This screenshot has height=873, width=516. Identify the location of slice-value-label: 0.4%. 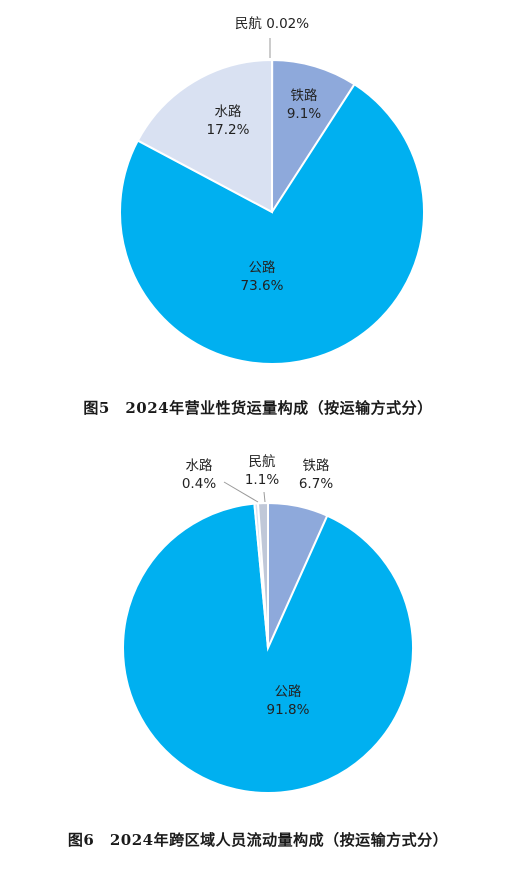
(199, 484).